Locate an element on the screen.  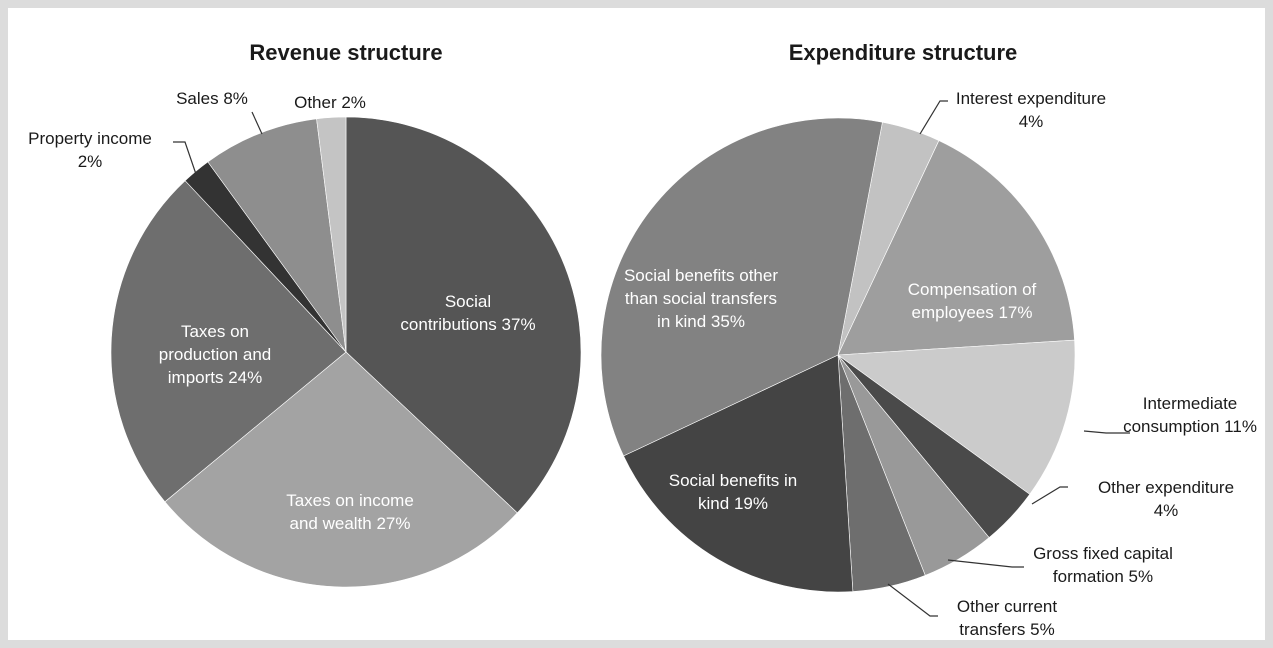
pie-slice-taxes-on-production-and-imports is located at coordinates (228, 341).